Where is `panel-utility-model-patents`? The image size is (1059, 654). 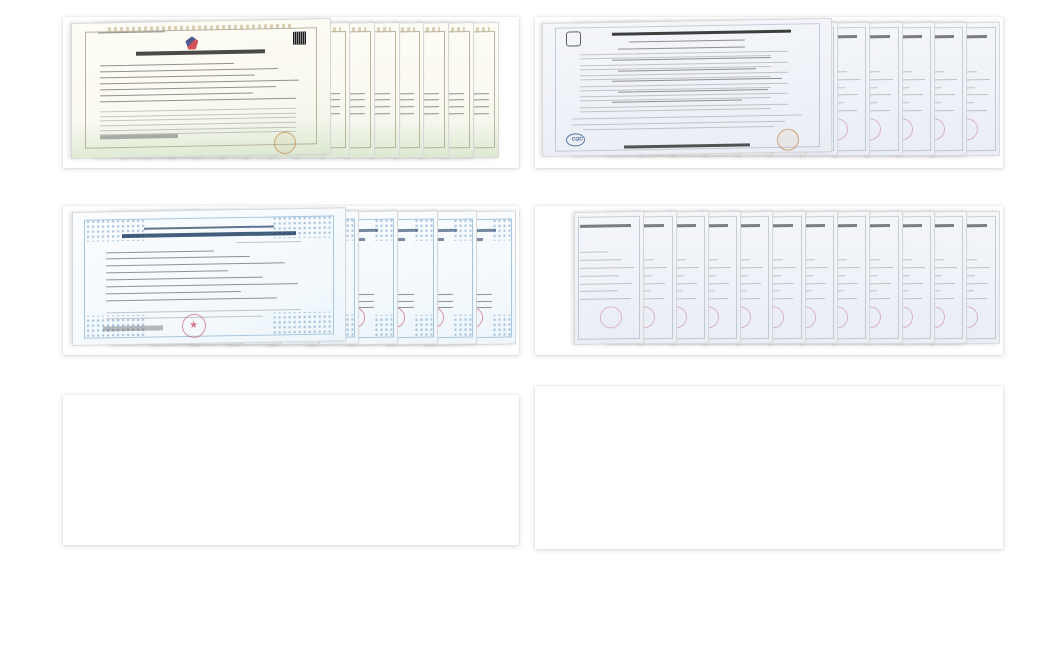
panel-utility-model-patents is located at coordinates (291, 92).